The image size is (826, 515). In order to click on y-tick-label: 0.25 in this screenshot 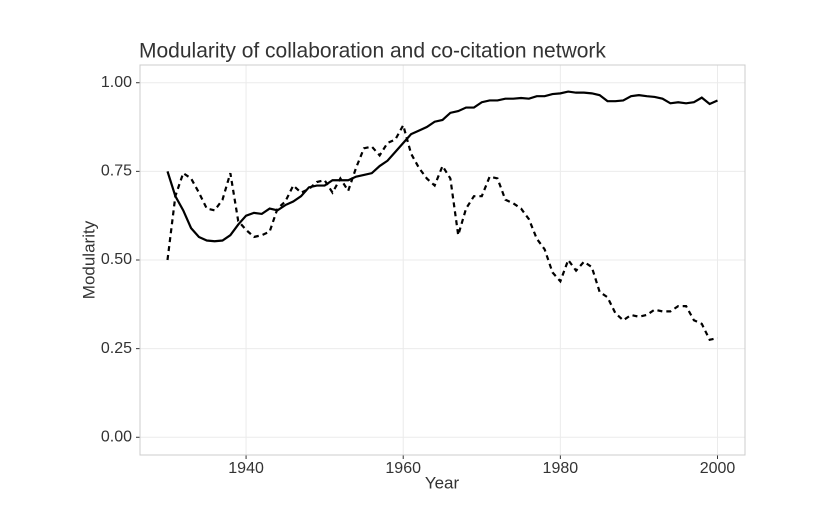, I will do `click(116, 348)`.